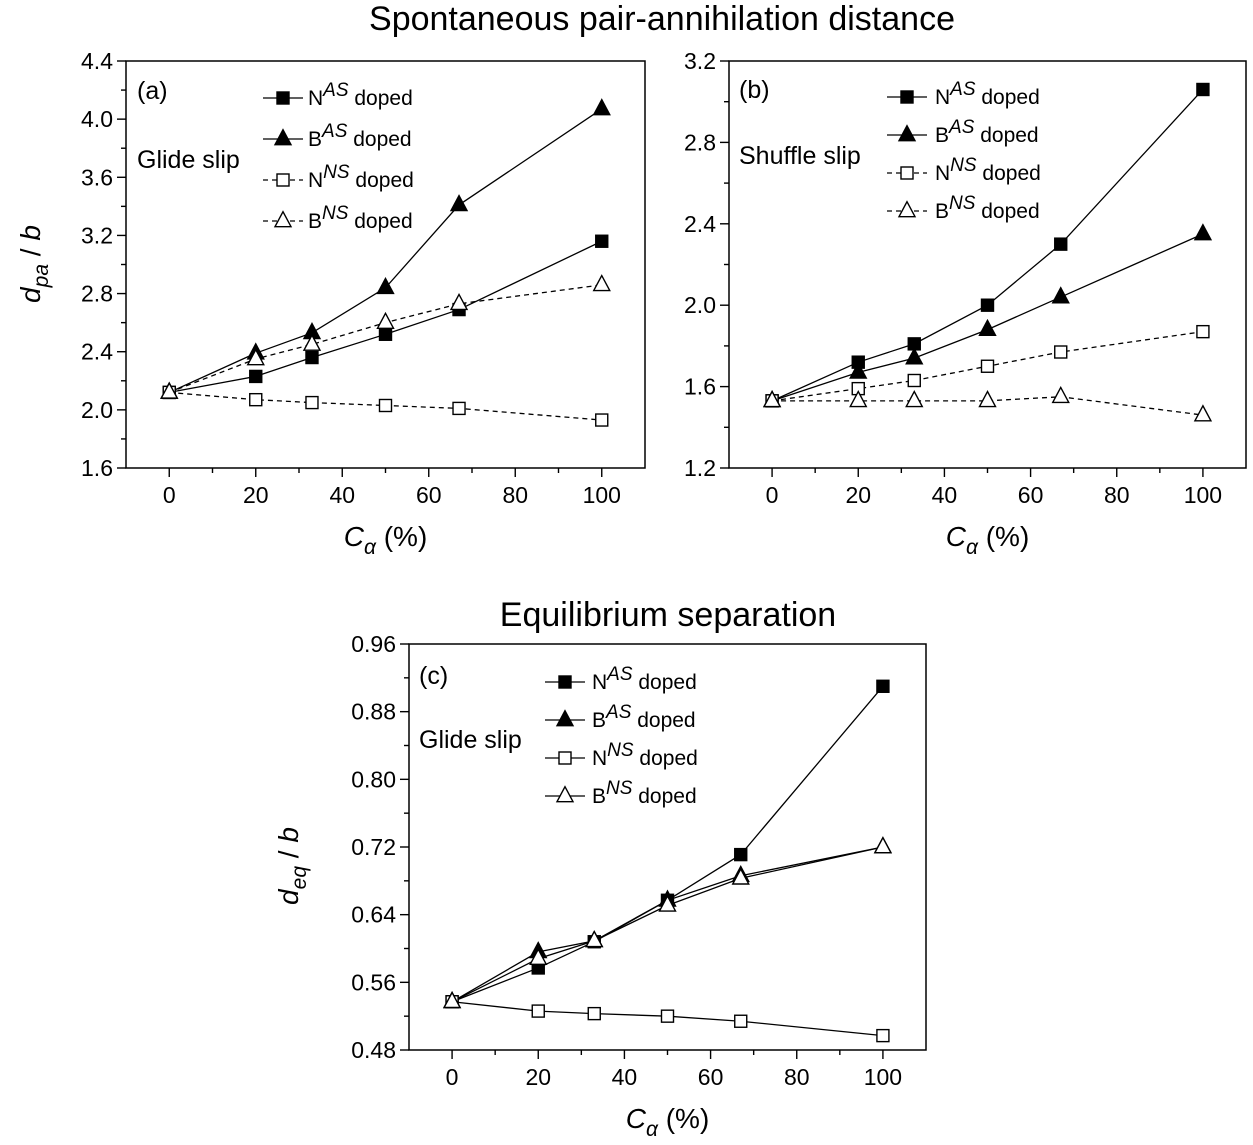 The image size is (1253, 1145). Describe the element at coordinates (97, 177) in the screenshot. I see `y-tick-label: 3.6` at that location.